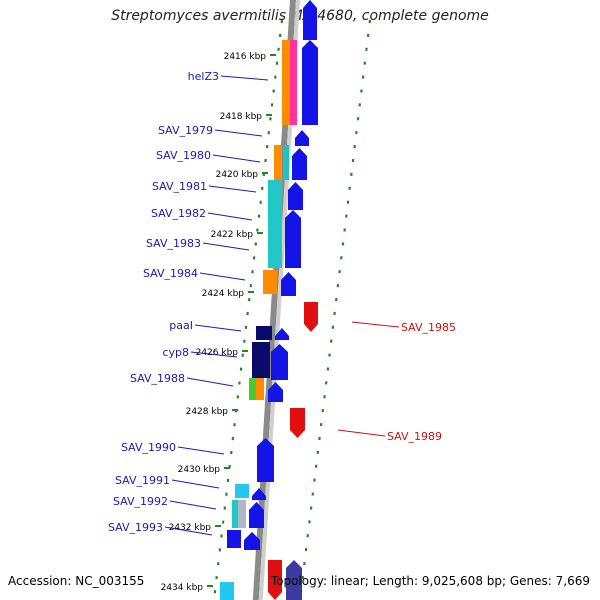 Image resolution: width=600 pixels, height=600 pixels. I want to click on kbp-tick-label: 2418 kbp, so click(241, 117).